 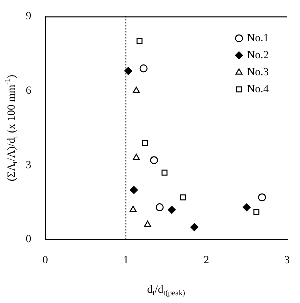 What do you see at coordinates (29, 165) in the screenshot?
I see `y-tick-label: 3` at bounding box center [29, 165].